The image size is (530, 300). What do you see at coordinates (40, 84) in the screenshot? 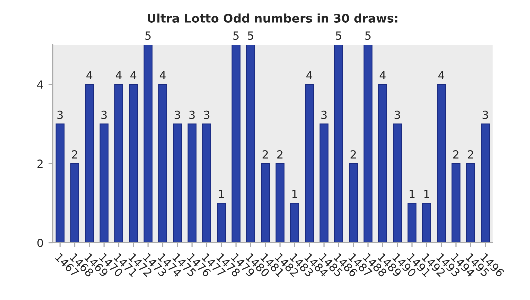
I see `y-tick-label: 4` at bounding box center [40, 84].